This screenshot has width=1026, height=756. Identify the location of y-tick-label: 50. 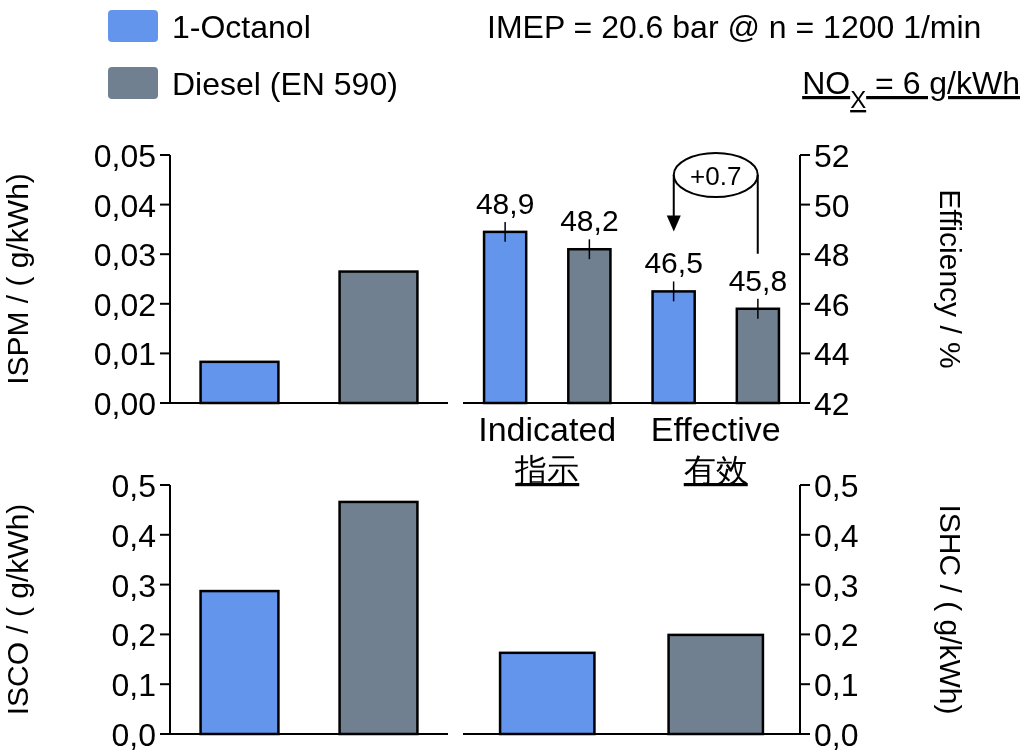
(832, 205).